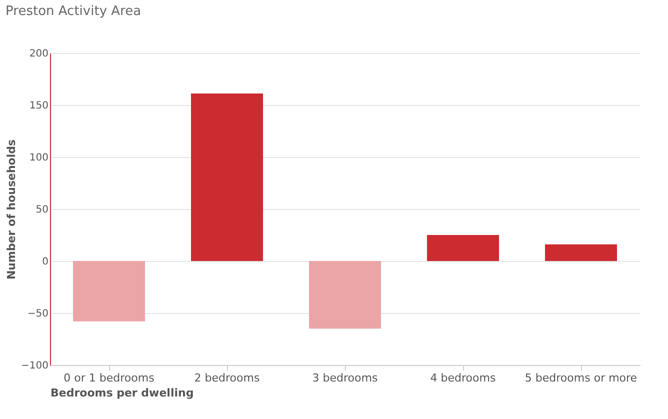 This screenshot has width=668, height=419. What do you see at coordinates (34, 366) in the screenshot?
I see `y-tick-label: −100` at bounding box center [34, 366].